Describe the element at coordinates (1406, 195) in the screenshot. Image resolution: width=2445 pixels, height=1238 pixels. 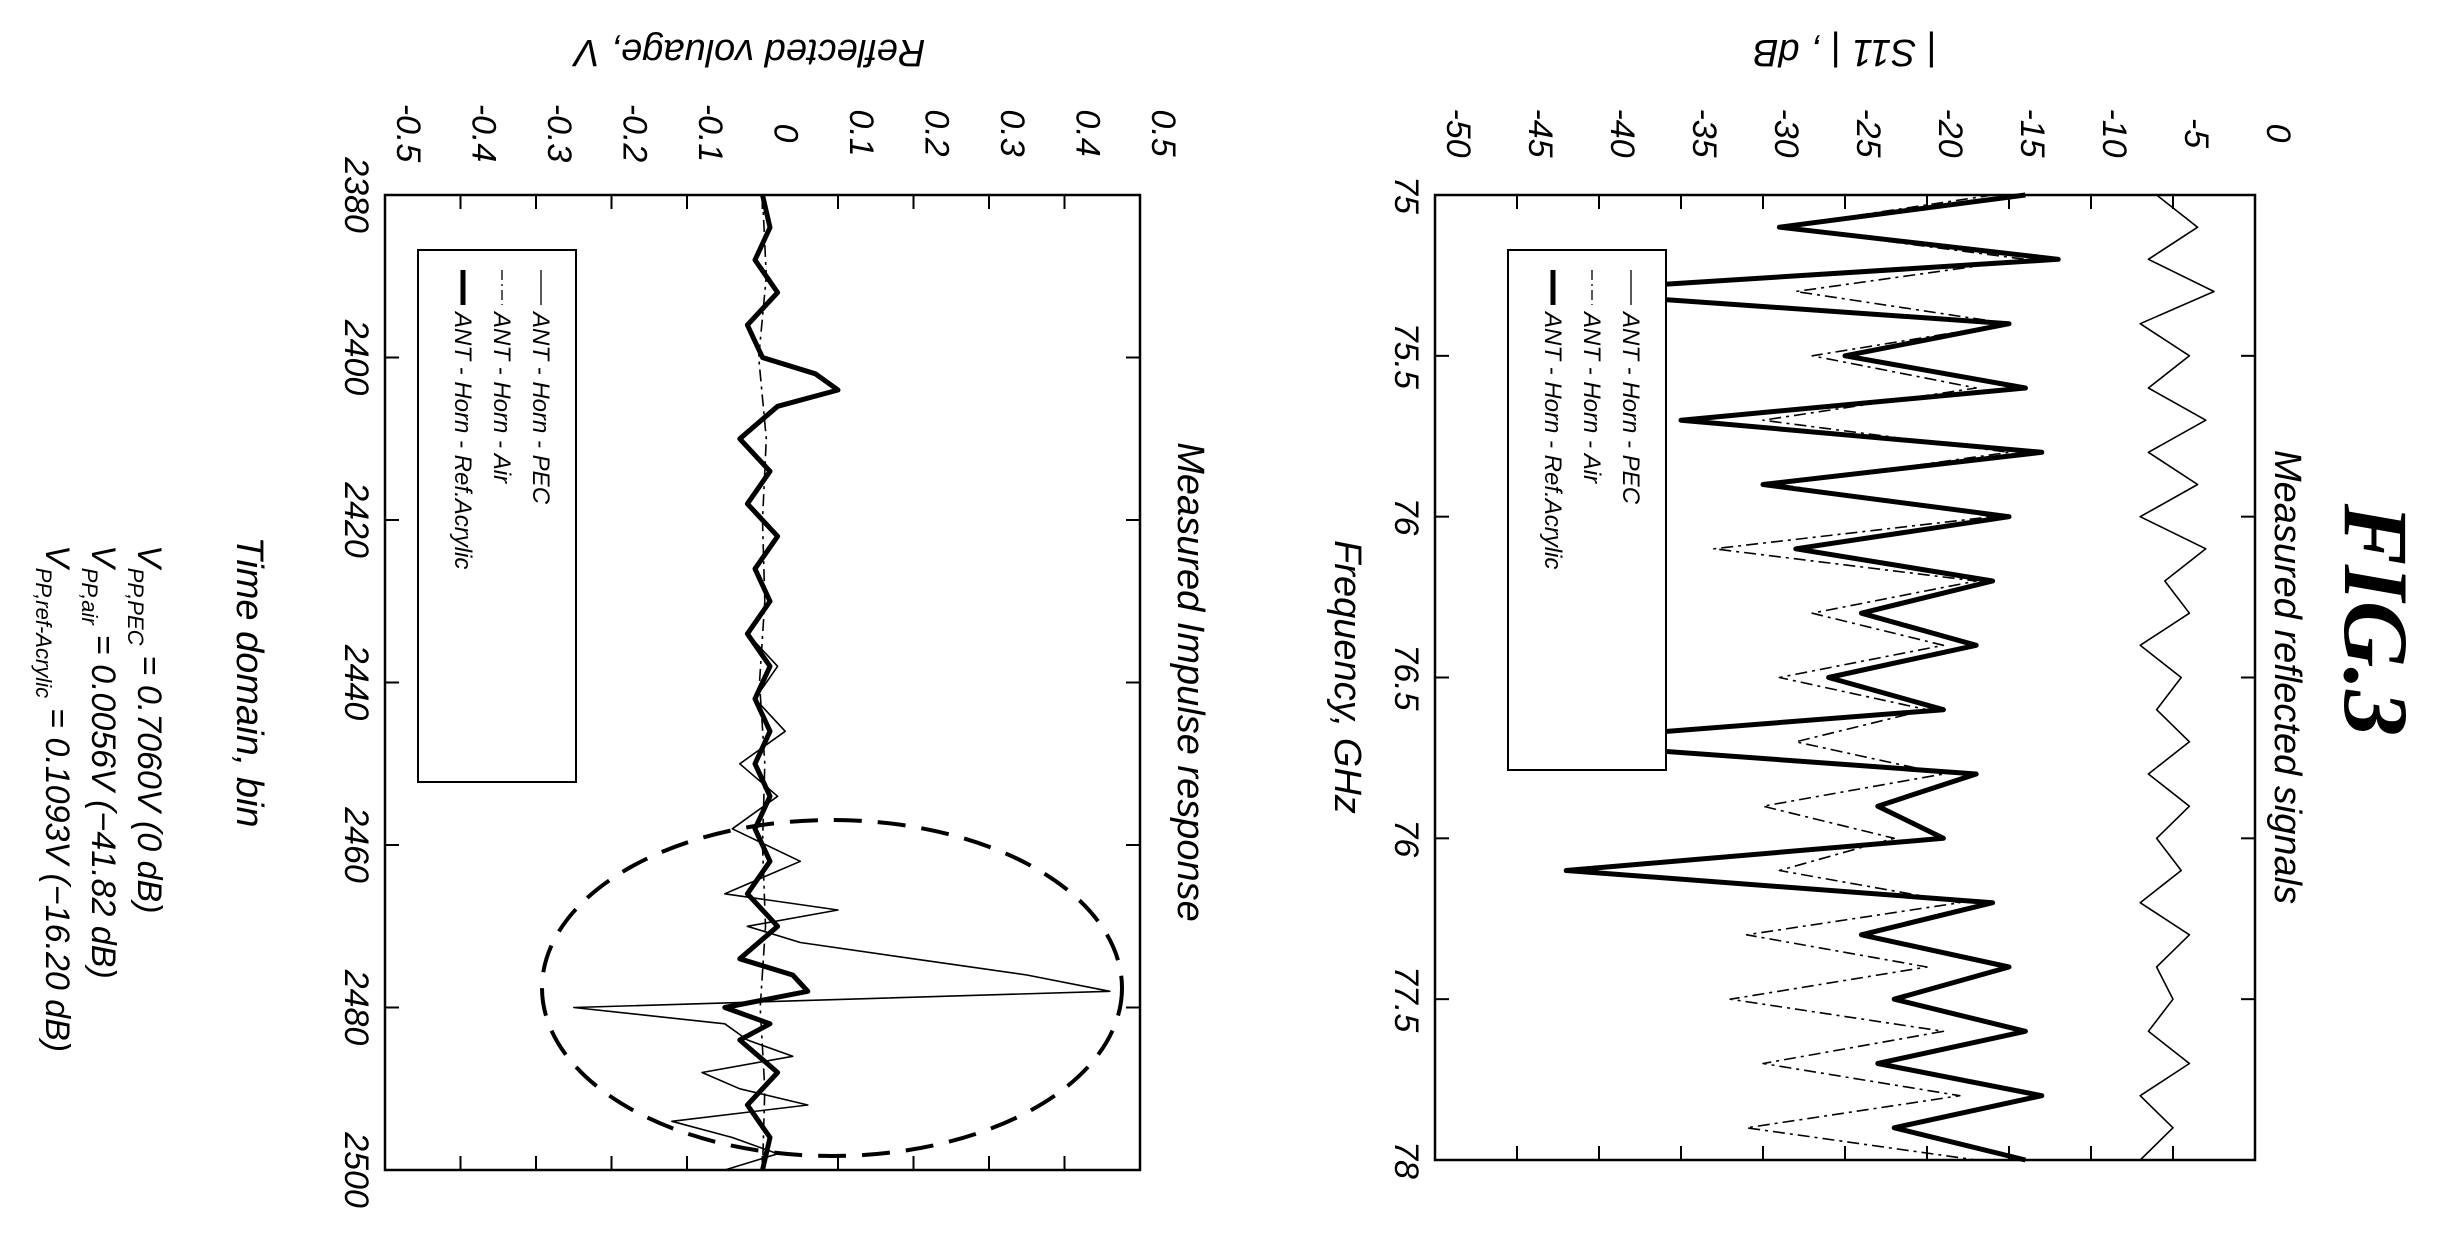
I see `x-tick-label-1: 75` at that location.